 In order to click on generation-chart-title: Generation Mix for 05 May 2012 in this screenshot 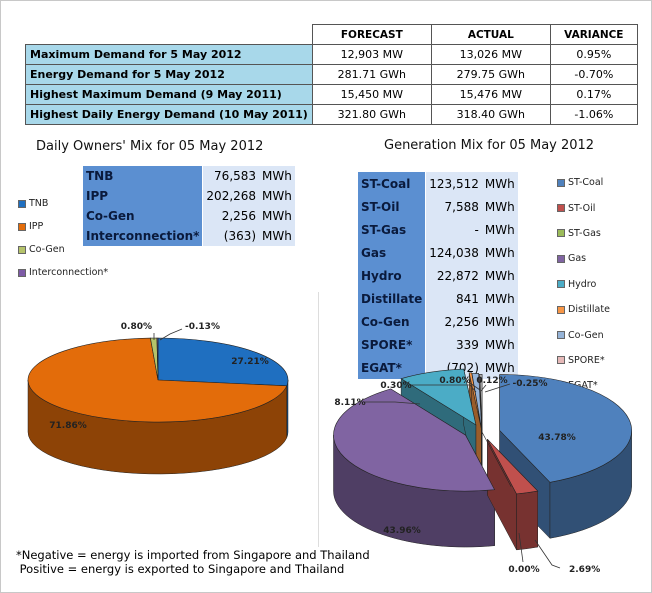, I will do `click(489, 145)`.